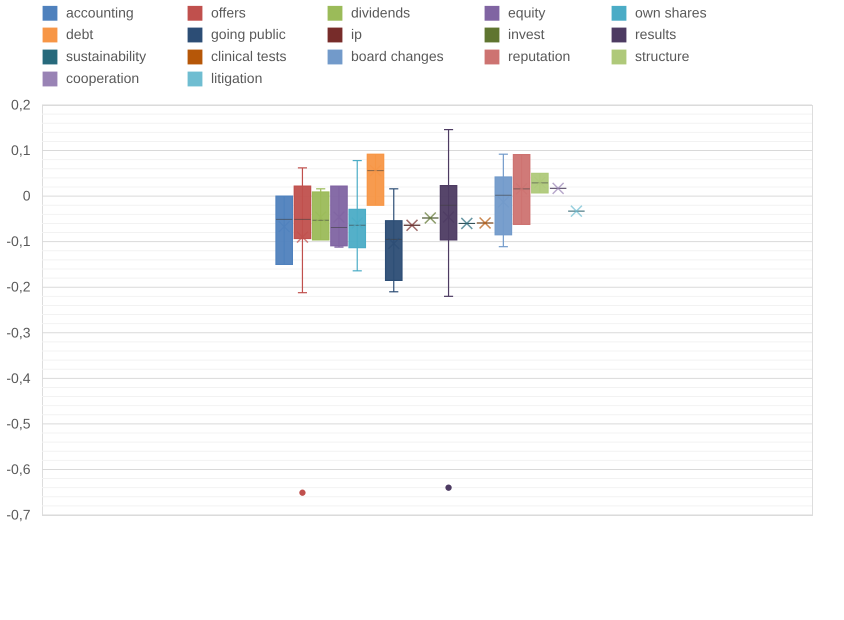 The image size is (844, 620). Describe the element at coordinates (18, 468) in the screenshot. I see `y-tick-label: -0,6` at that location.